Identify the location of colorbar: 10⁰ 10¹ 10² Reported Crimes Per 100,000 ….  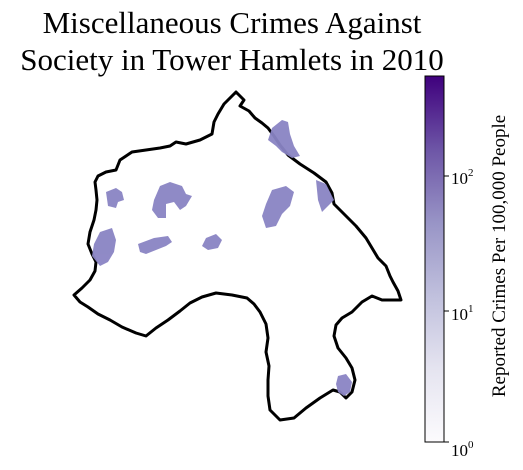
(467, 267).